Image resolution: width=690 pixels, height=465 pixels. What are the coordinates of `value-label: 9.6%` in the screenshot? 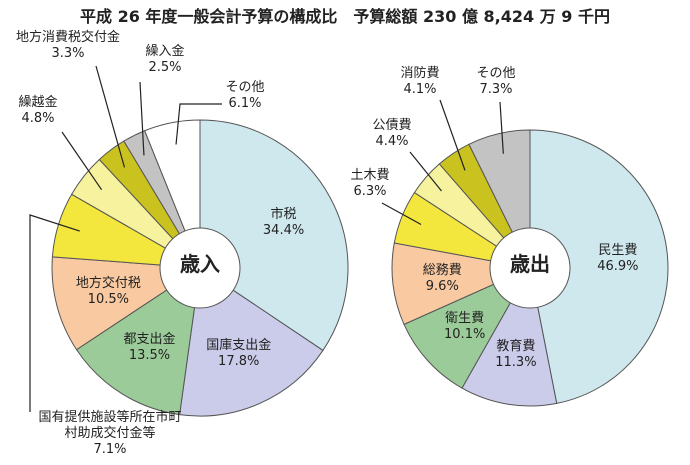 It's located at (442, 286).